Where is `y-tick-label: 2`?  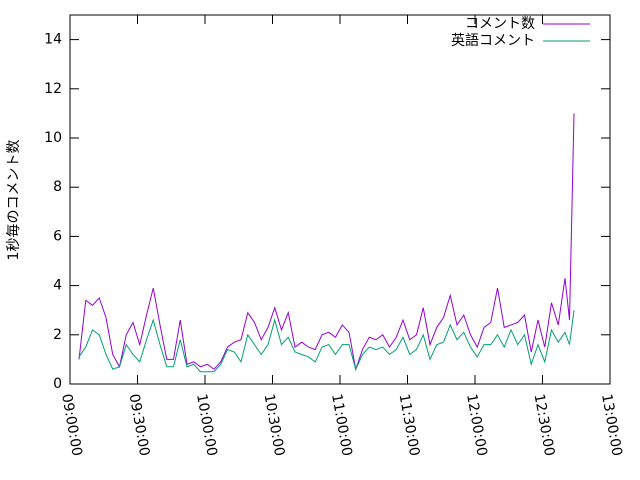 y-tick-label: 2 is located at coordinates (57, 335).